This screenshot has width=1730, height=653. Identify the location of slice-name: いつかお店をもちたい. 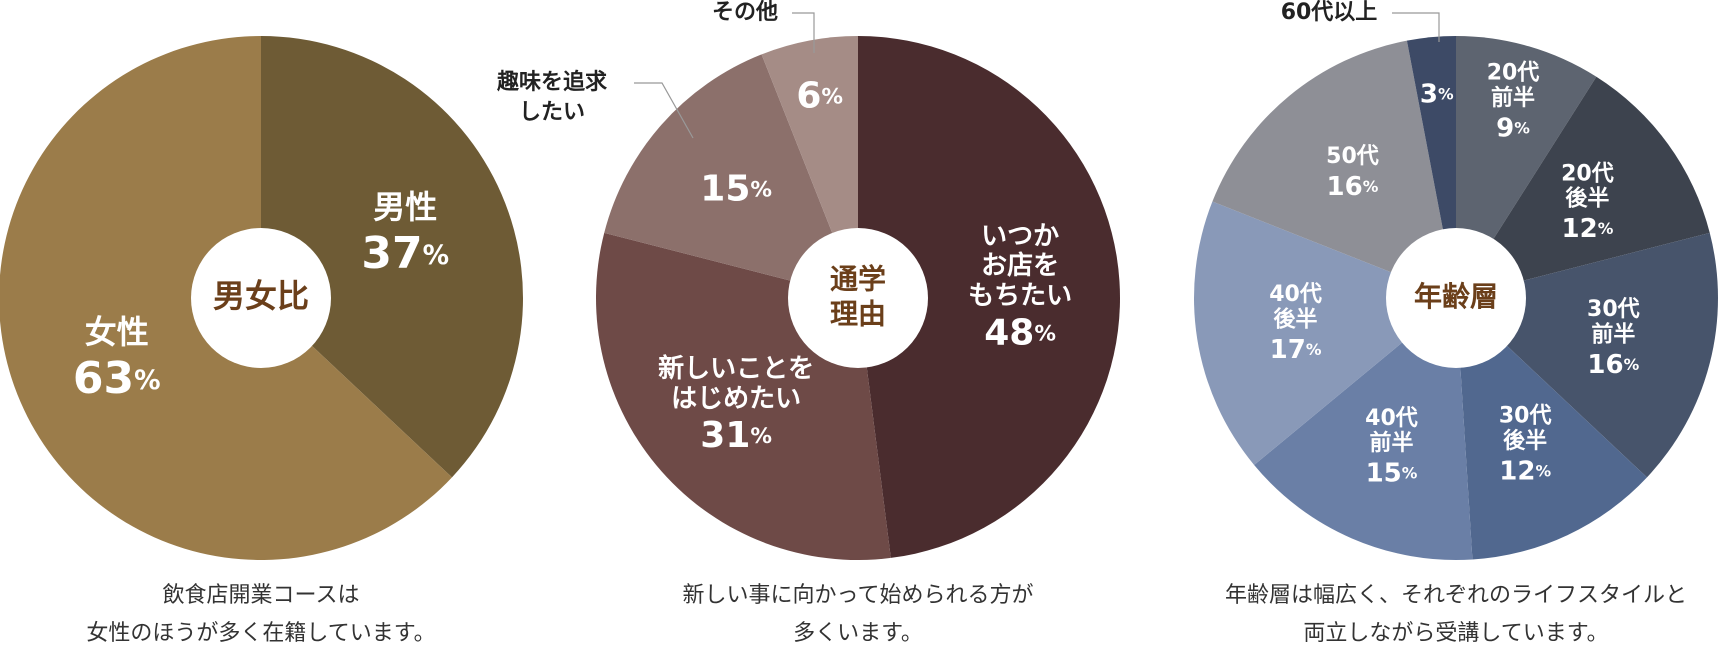
(1020, 266).